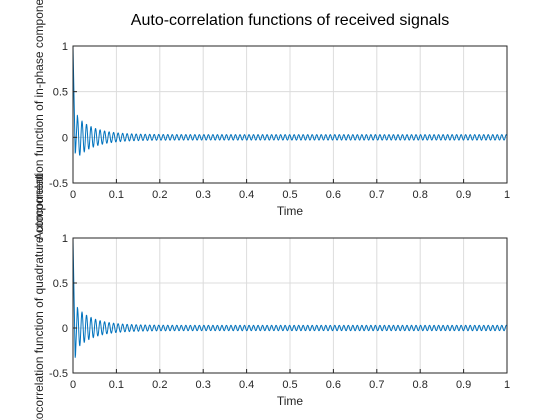  I want to click on in-phase-x-tick-label: 0.9, so click(463, 195).